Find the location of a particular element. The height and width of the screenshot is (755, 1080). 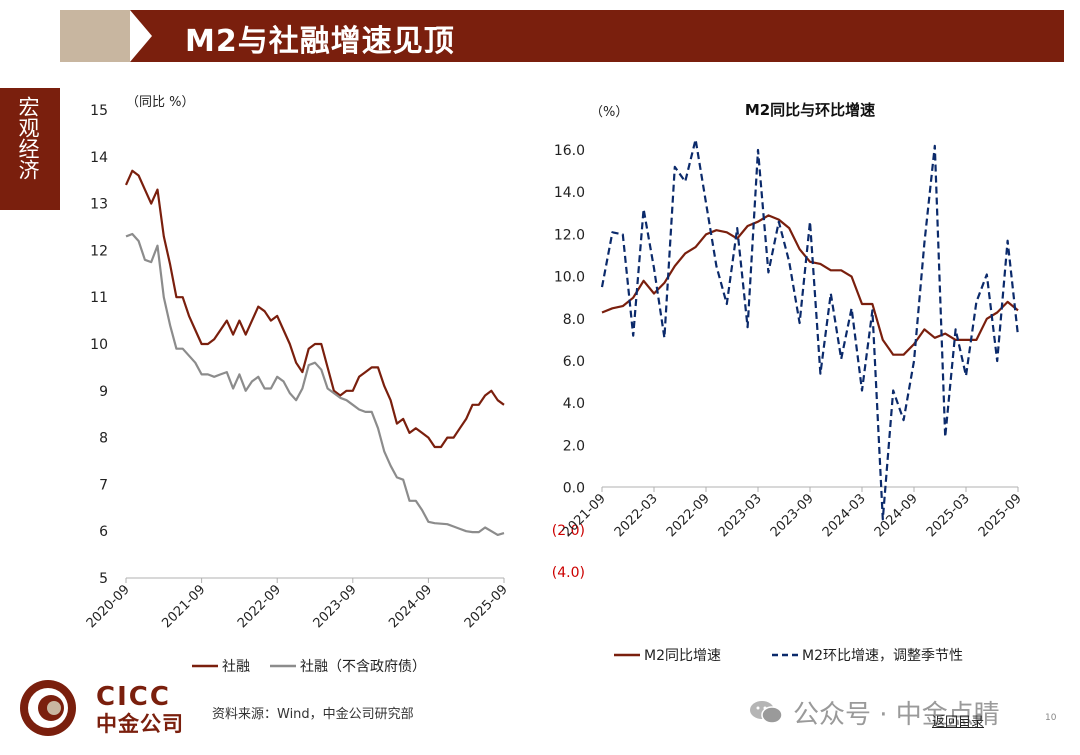

chart1-x-tick-label: 2020-09 is located at coordinates (108, 606).